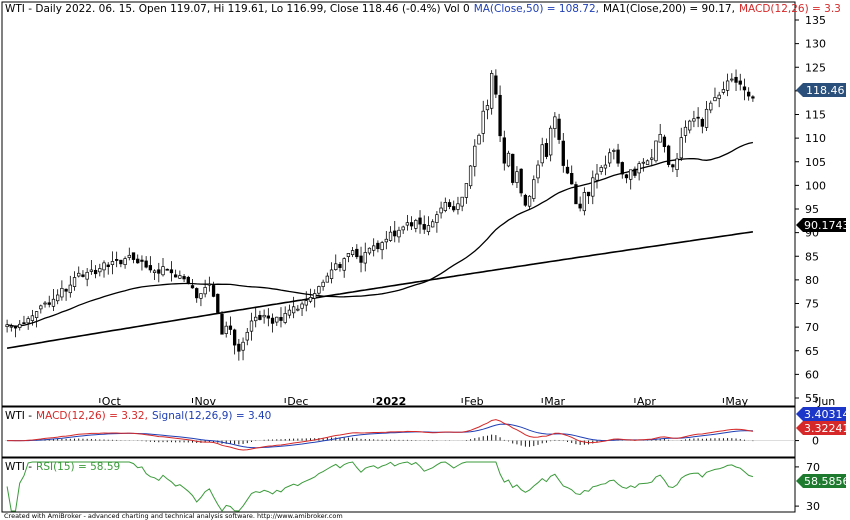 This screenshot has width=850, height=520. Describe the element at coordinates (92, 416) in the screenshot. I see `macd-header-macd: MACD(12,26) = 3.32,` at that location.